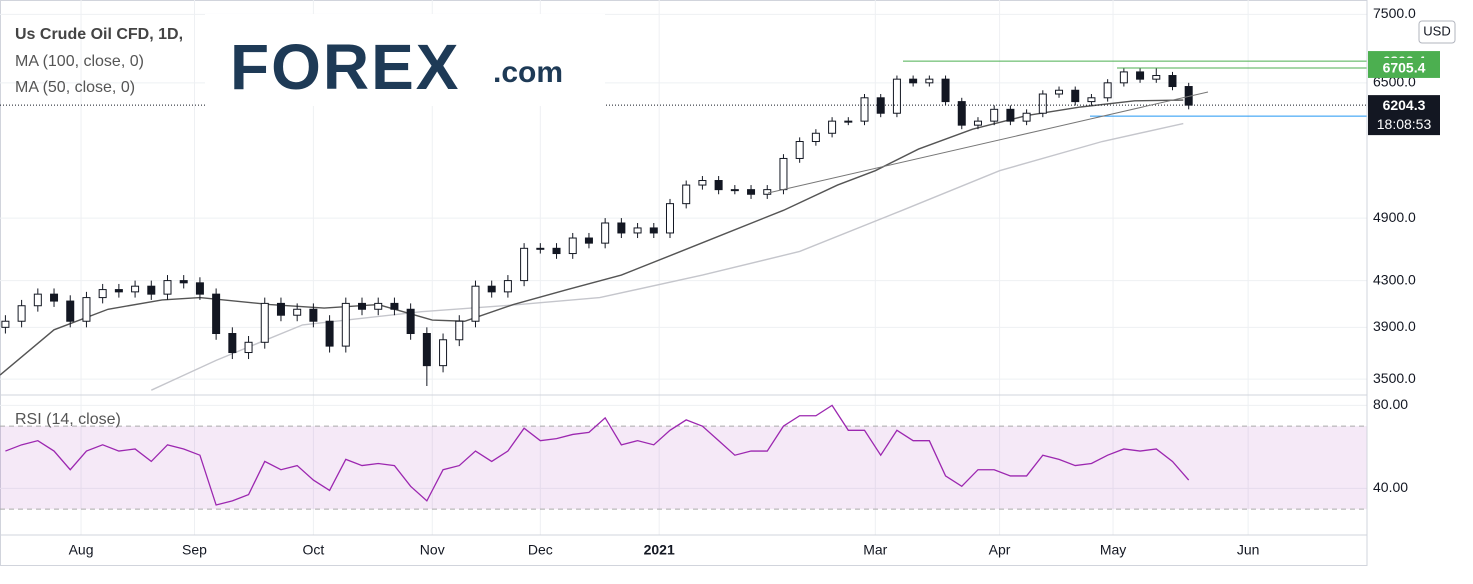 Image resolution: width=1473 pixels, height=584 pixels. What do you see at coordinates (68, 419) in the screenshot?
I see `rsi-title: RSI (14, close)` at bounding box center [68, 419].